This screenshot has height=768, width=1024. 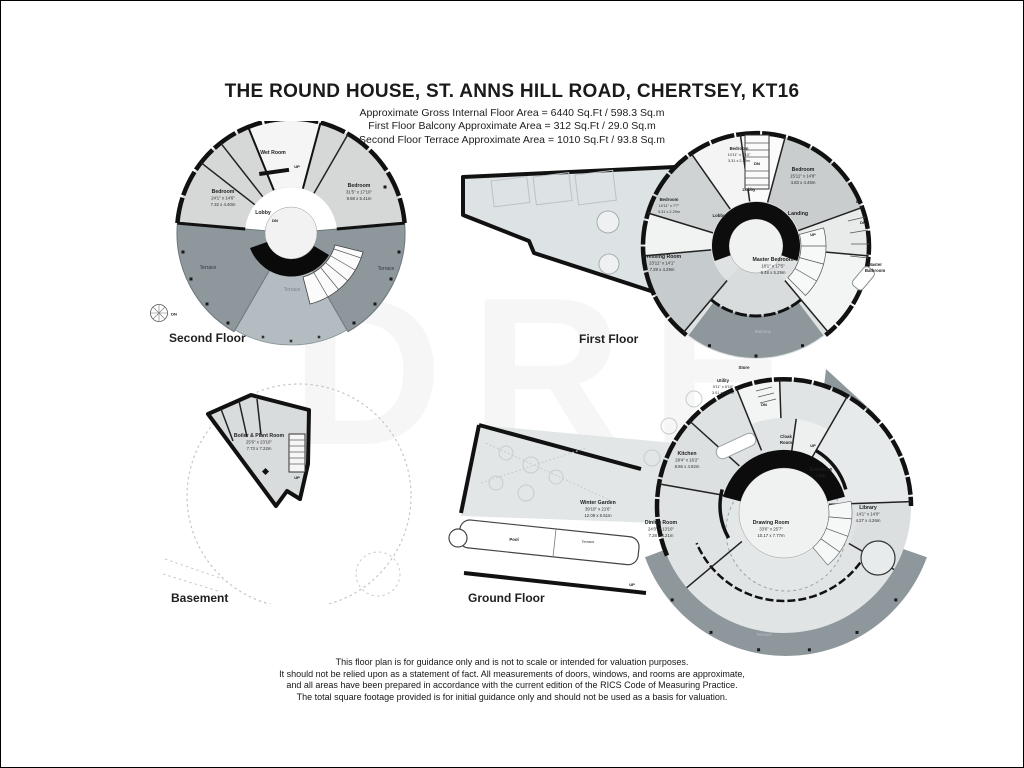 What do you see at coordinates (359, 198) in the screenshot?
I see `room-dims-m: 9.58 x 5.41m` at bounding box center [359, 198].